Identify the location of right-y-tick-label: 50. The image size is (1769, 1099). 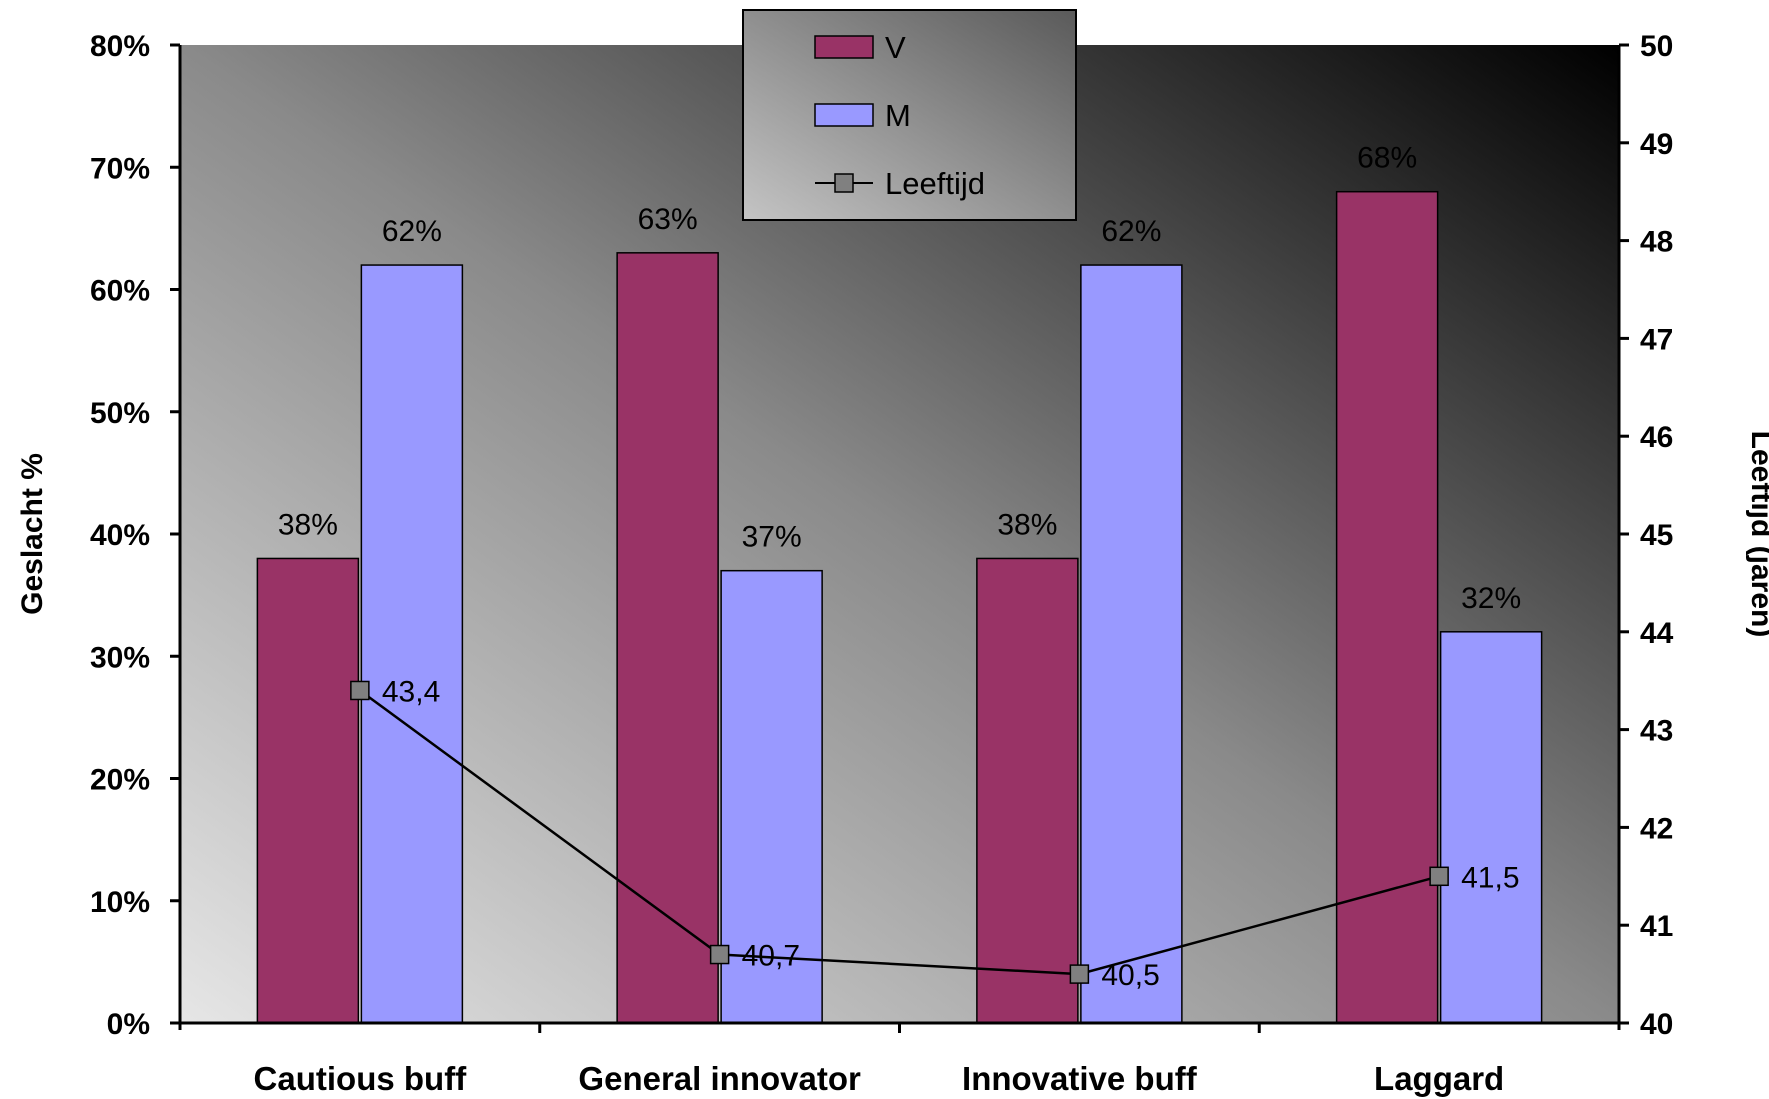
(1656, 46).